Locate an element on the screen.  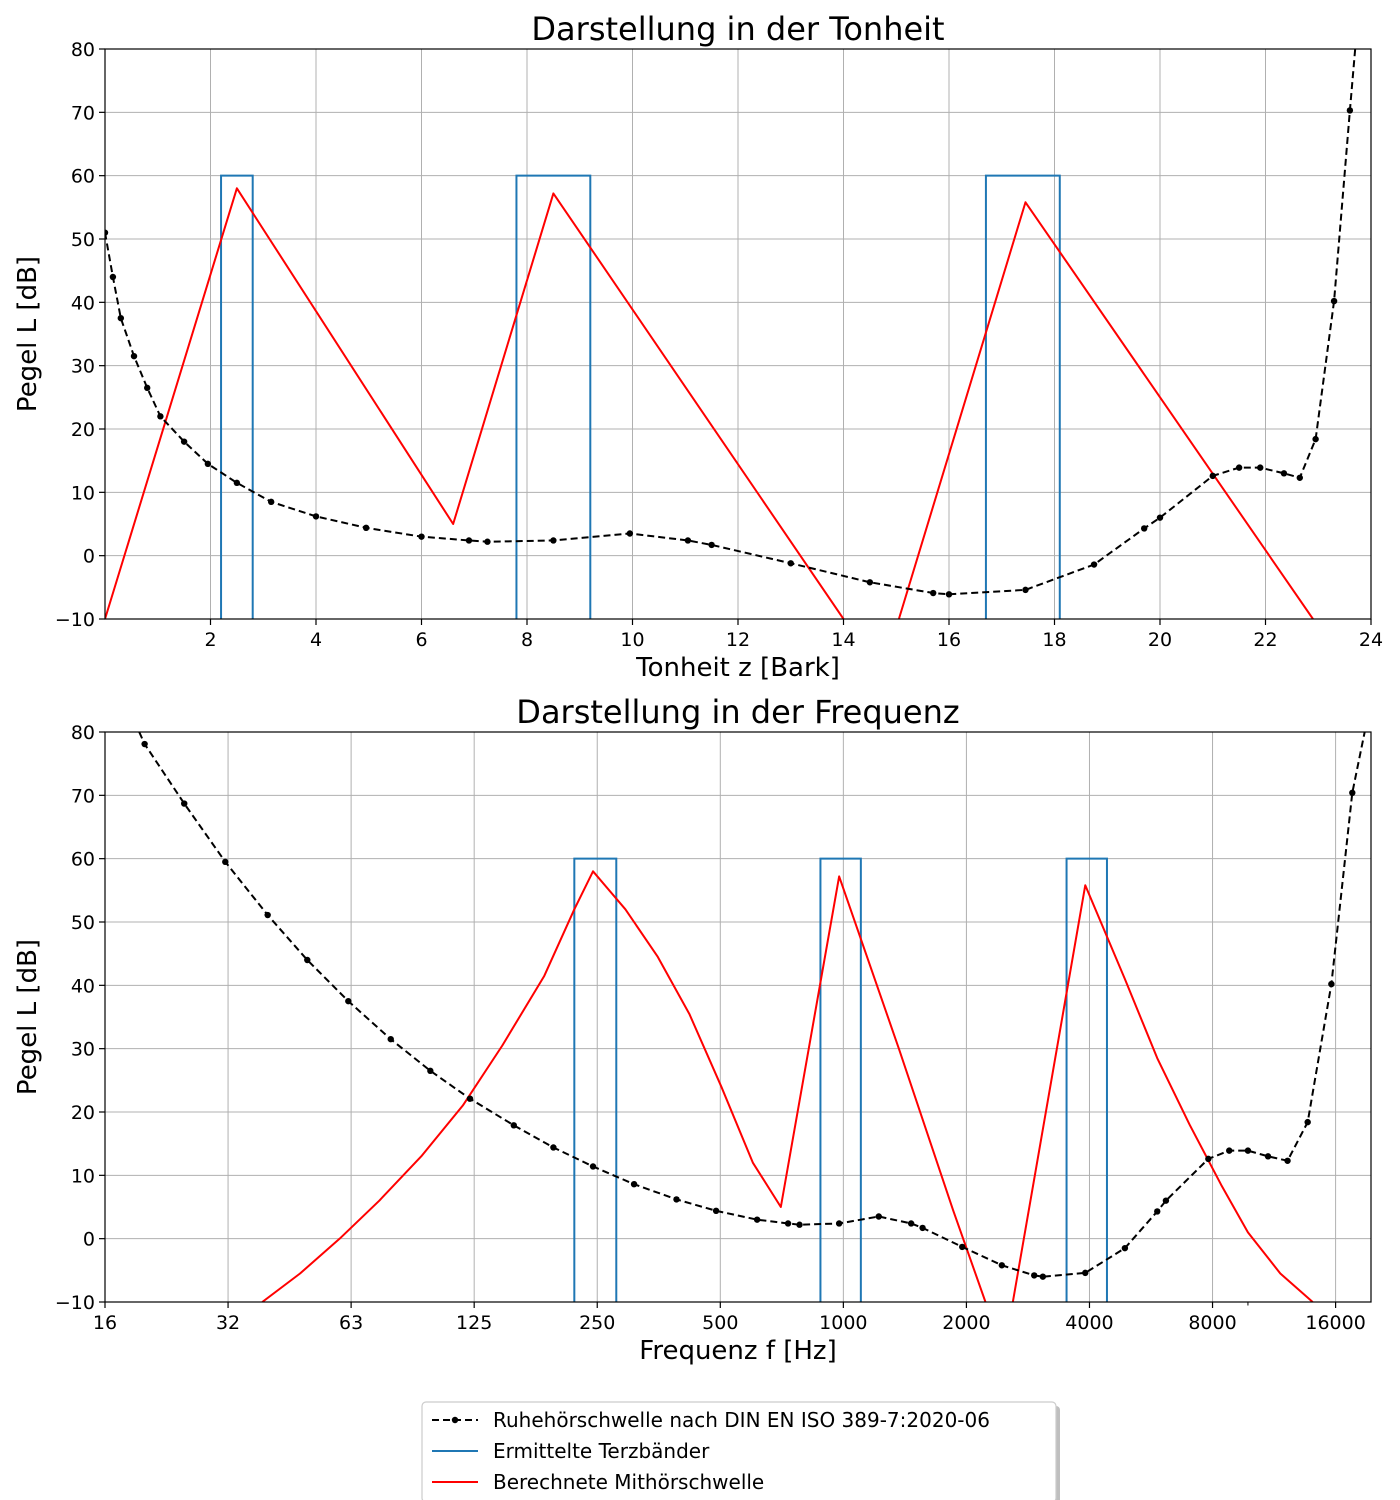
y-tick-label: 50 is located at coordinates (83, 240).